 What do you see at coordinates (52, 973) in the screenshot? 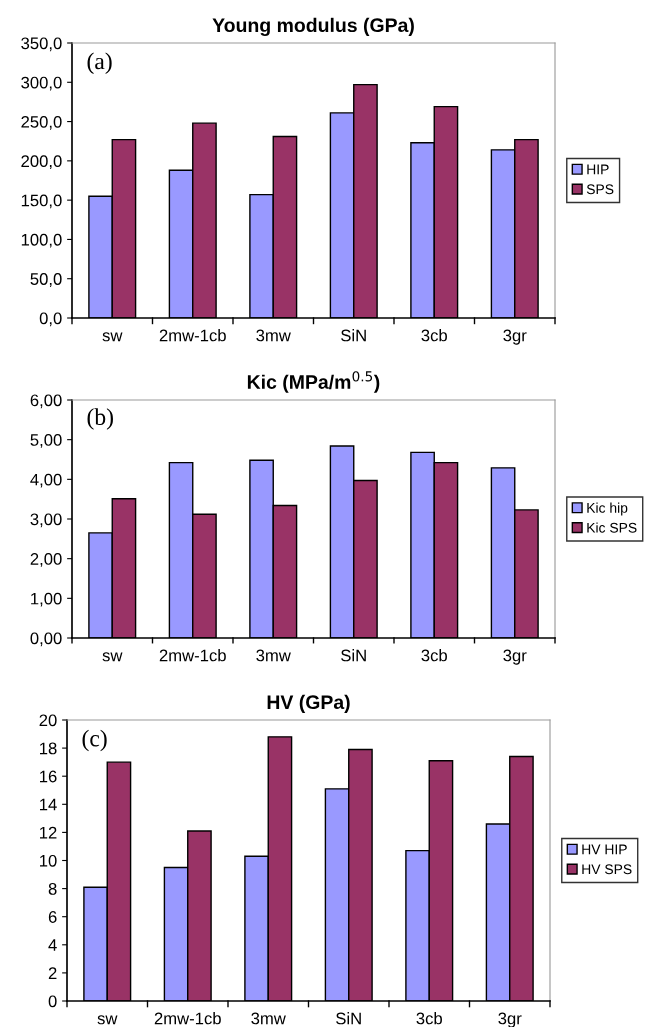
I see `y-tick-label: 2` at bounding box center [52, 973].